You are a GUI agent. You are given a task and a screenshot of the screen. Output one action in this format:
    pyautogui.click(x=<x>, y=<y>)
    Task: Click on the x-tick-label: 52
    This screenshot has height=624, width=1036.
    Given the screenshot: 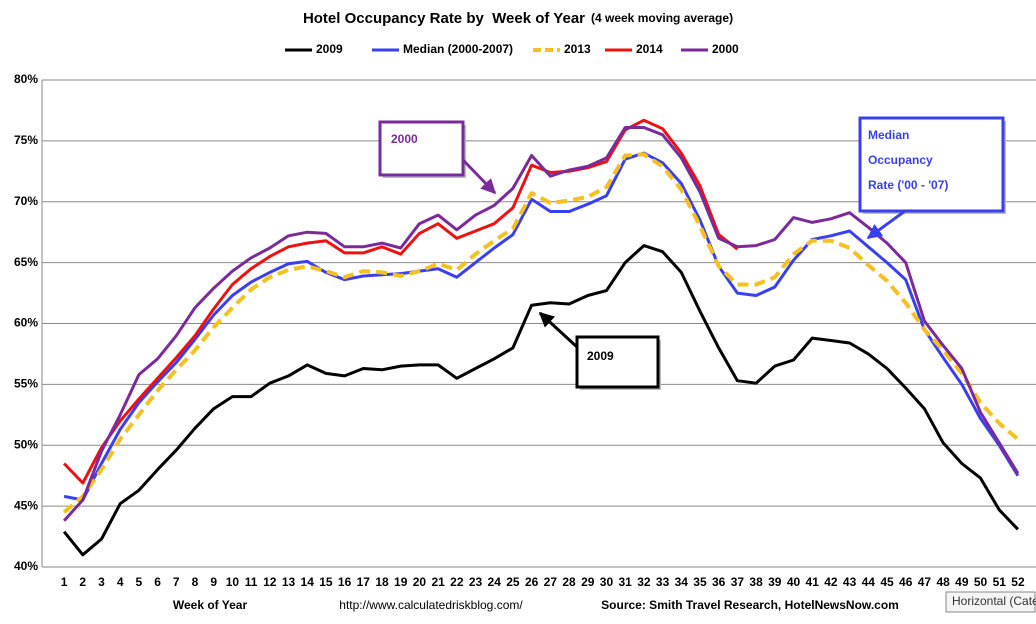 What is the action you would take?
    pyautogui.click(x=1018, y=582)
    